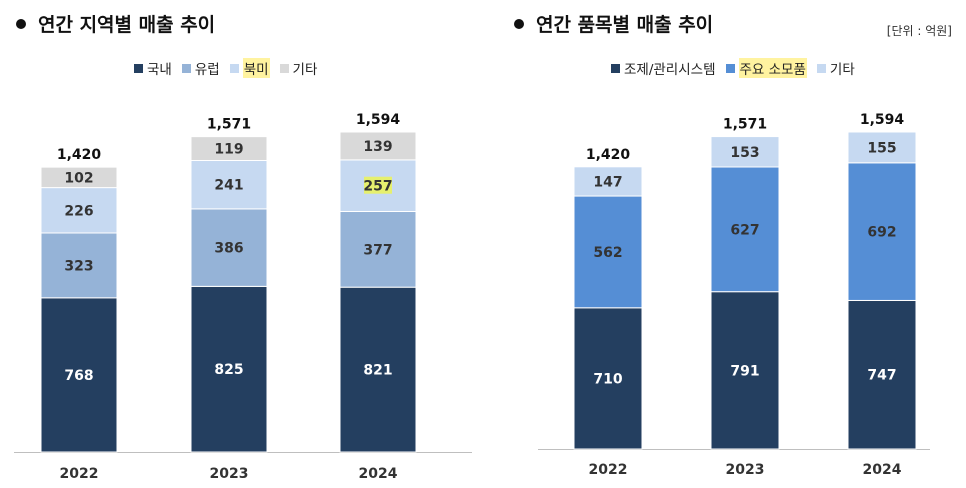 This screenshot has height=488, width=966. I want to click on data-label: 768, so click(78, 376).